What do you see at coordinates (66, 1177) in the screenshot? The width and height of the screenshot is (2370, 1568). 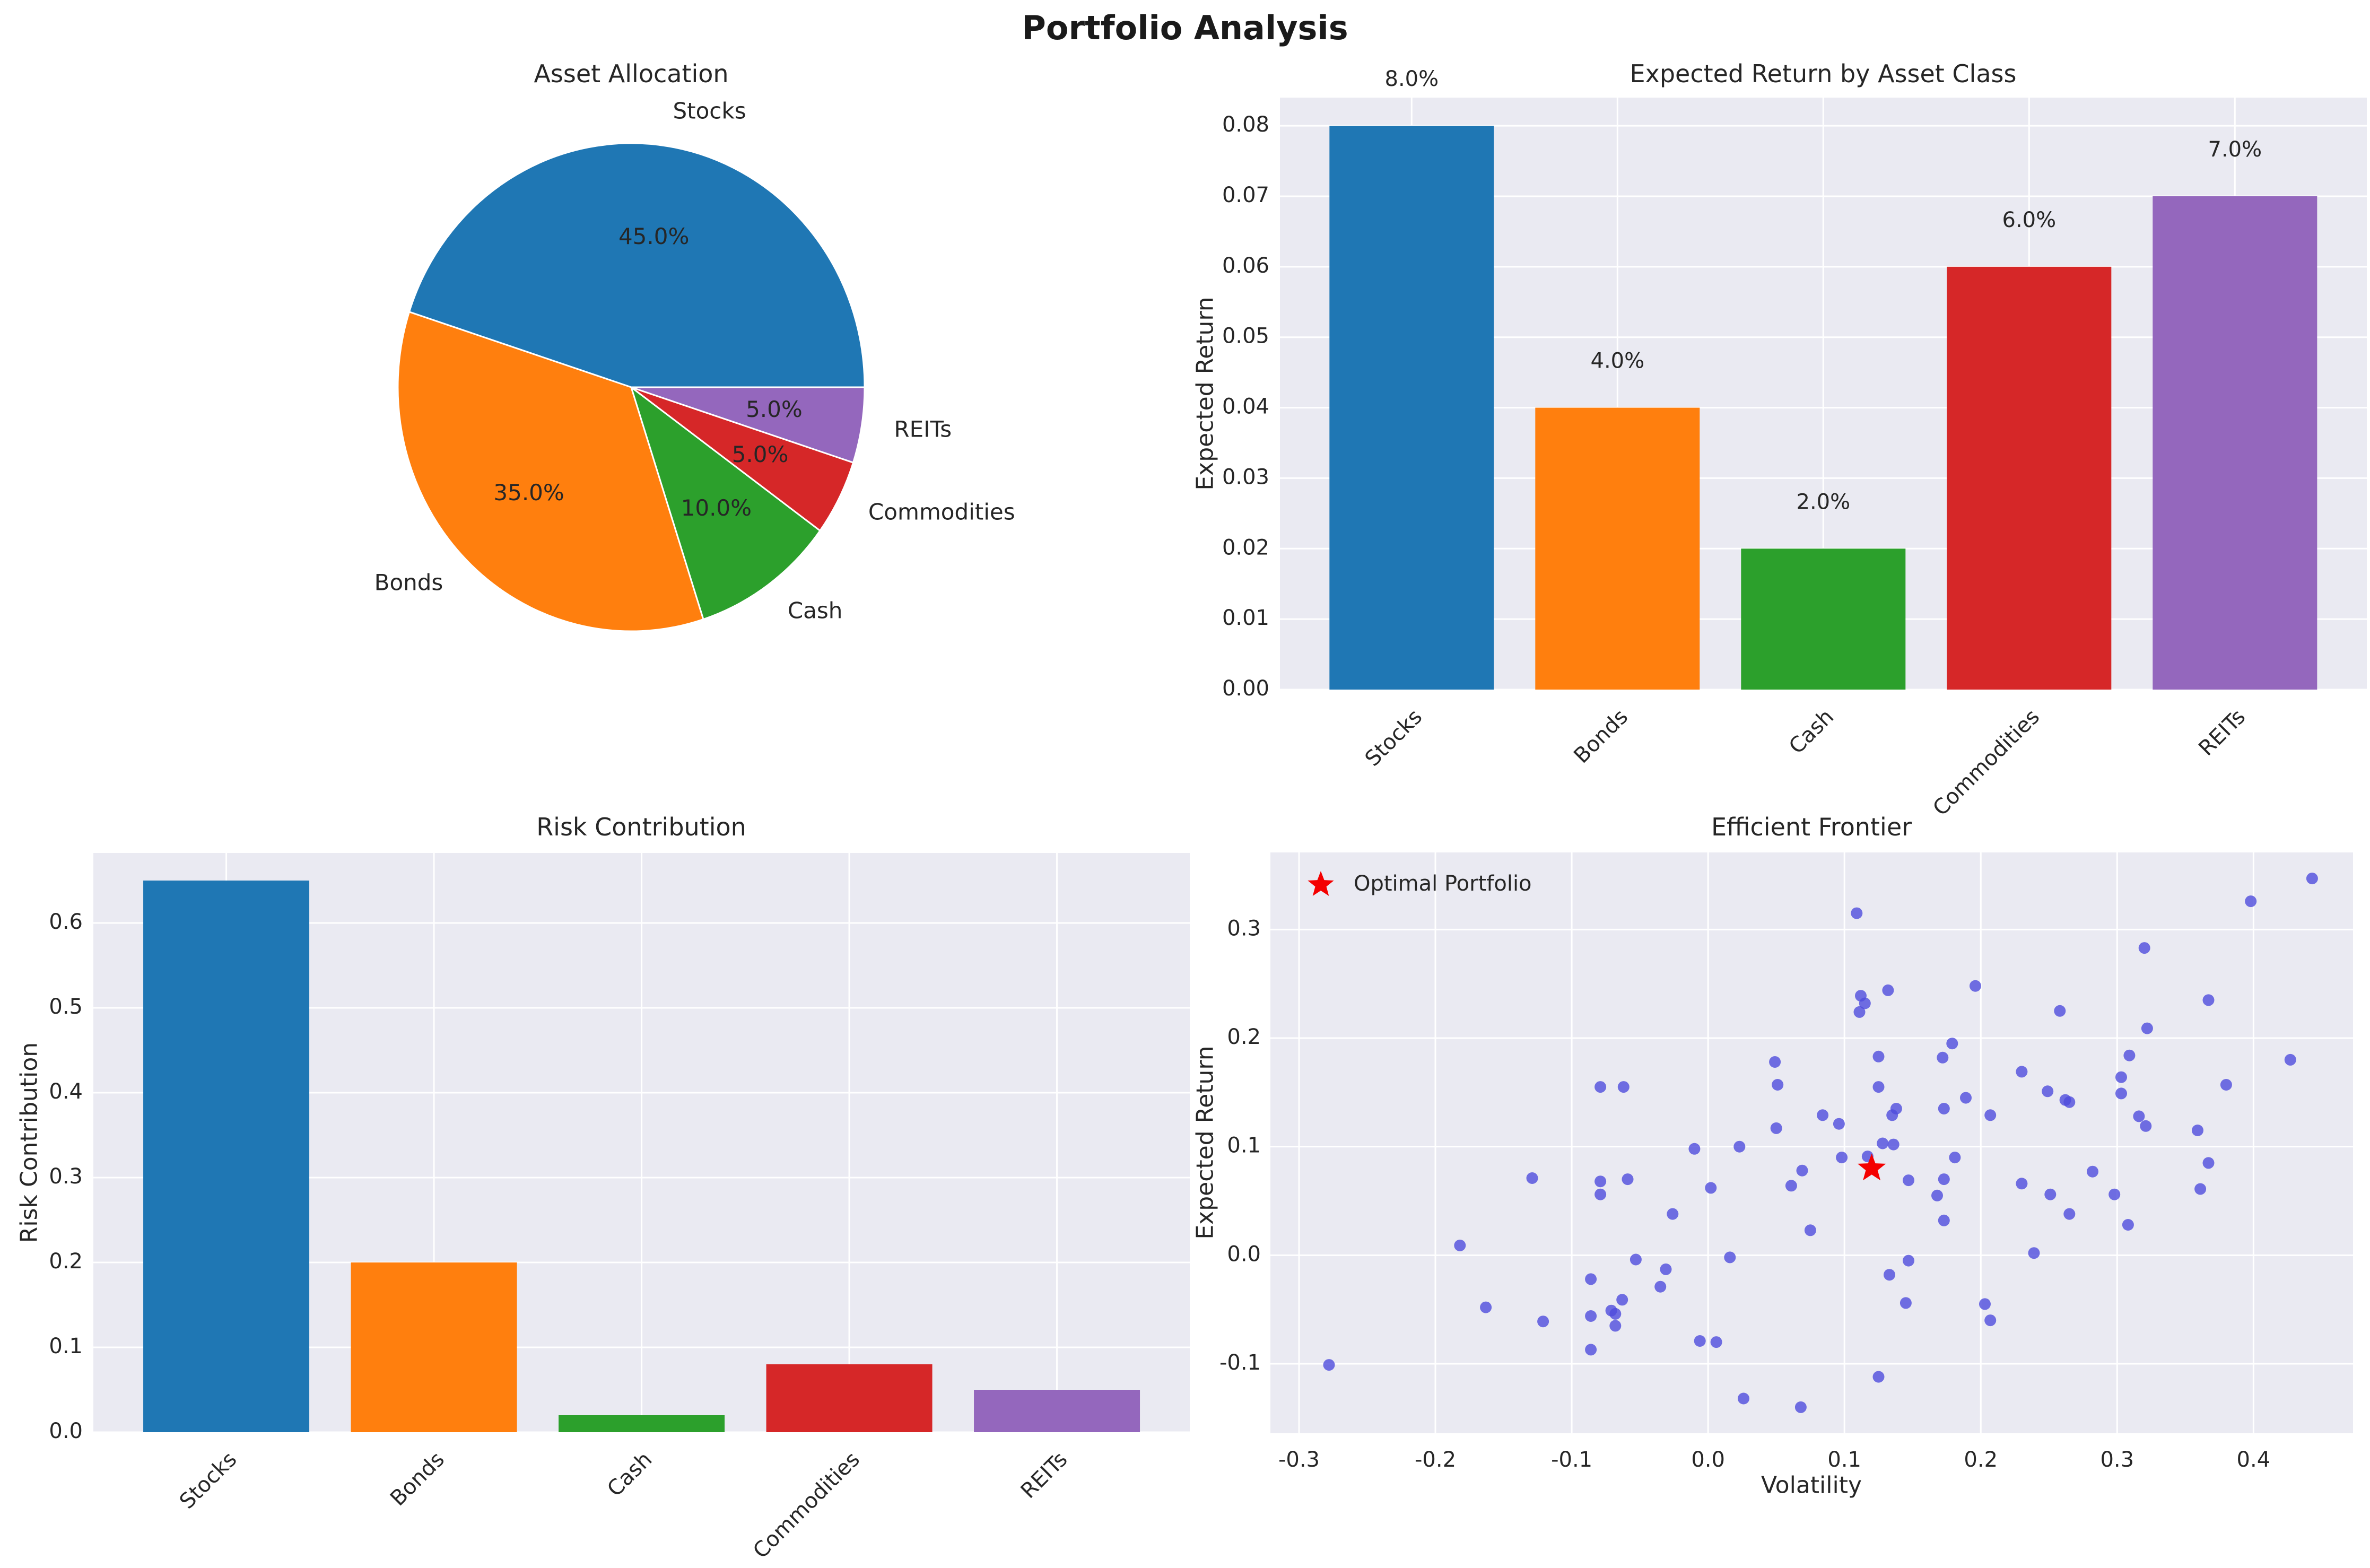 I see `risk-contribution-bar-chart-ytick: 0.3` at bounding box center [66, 1177].